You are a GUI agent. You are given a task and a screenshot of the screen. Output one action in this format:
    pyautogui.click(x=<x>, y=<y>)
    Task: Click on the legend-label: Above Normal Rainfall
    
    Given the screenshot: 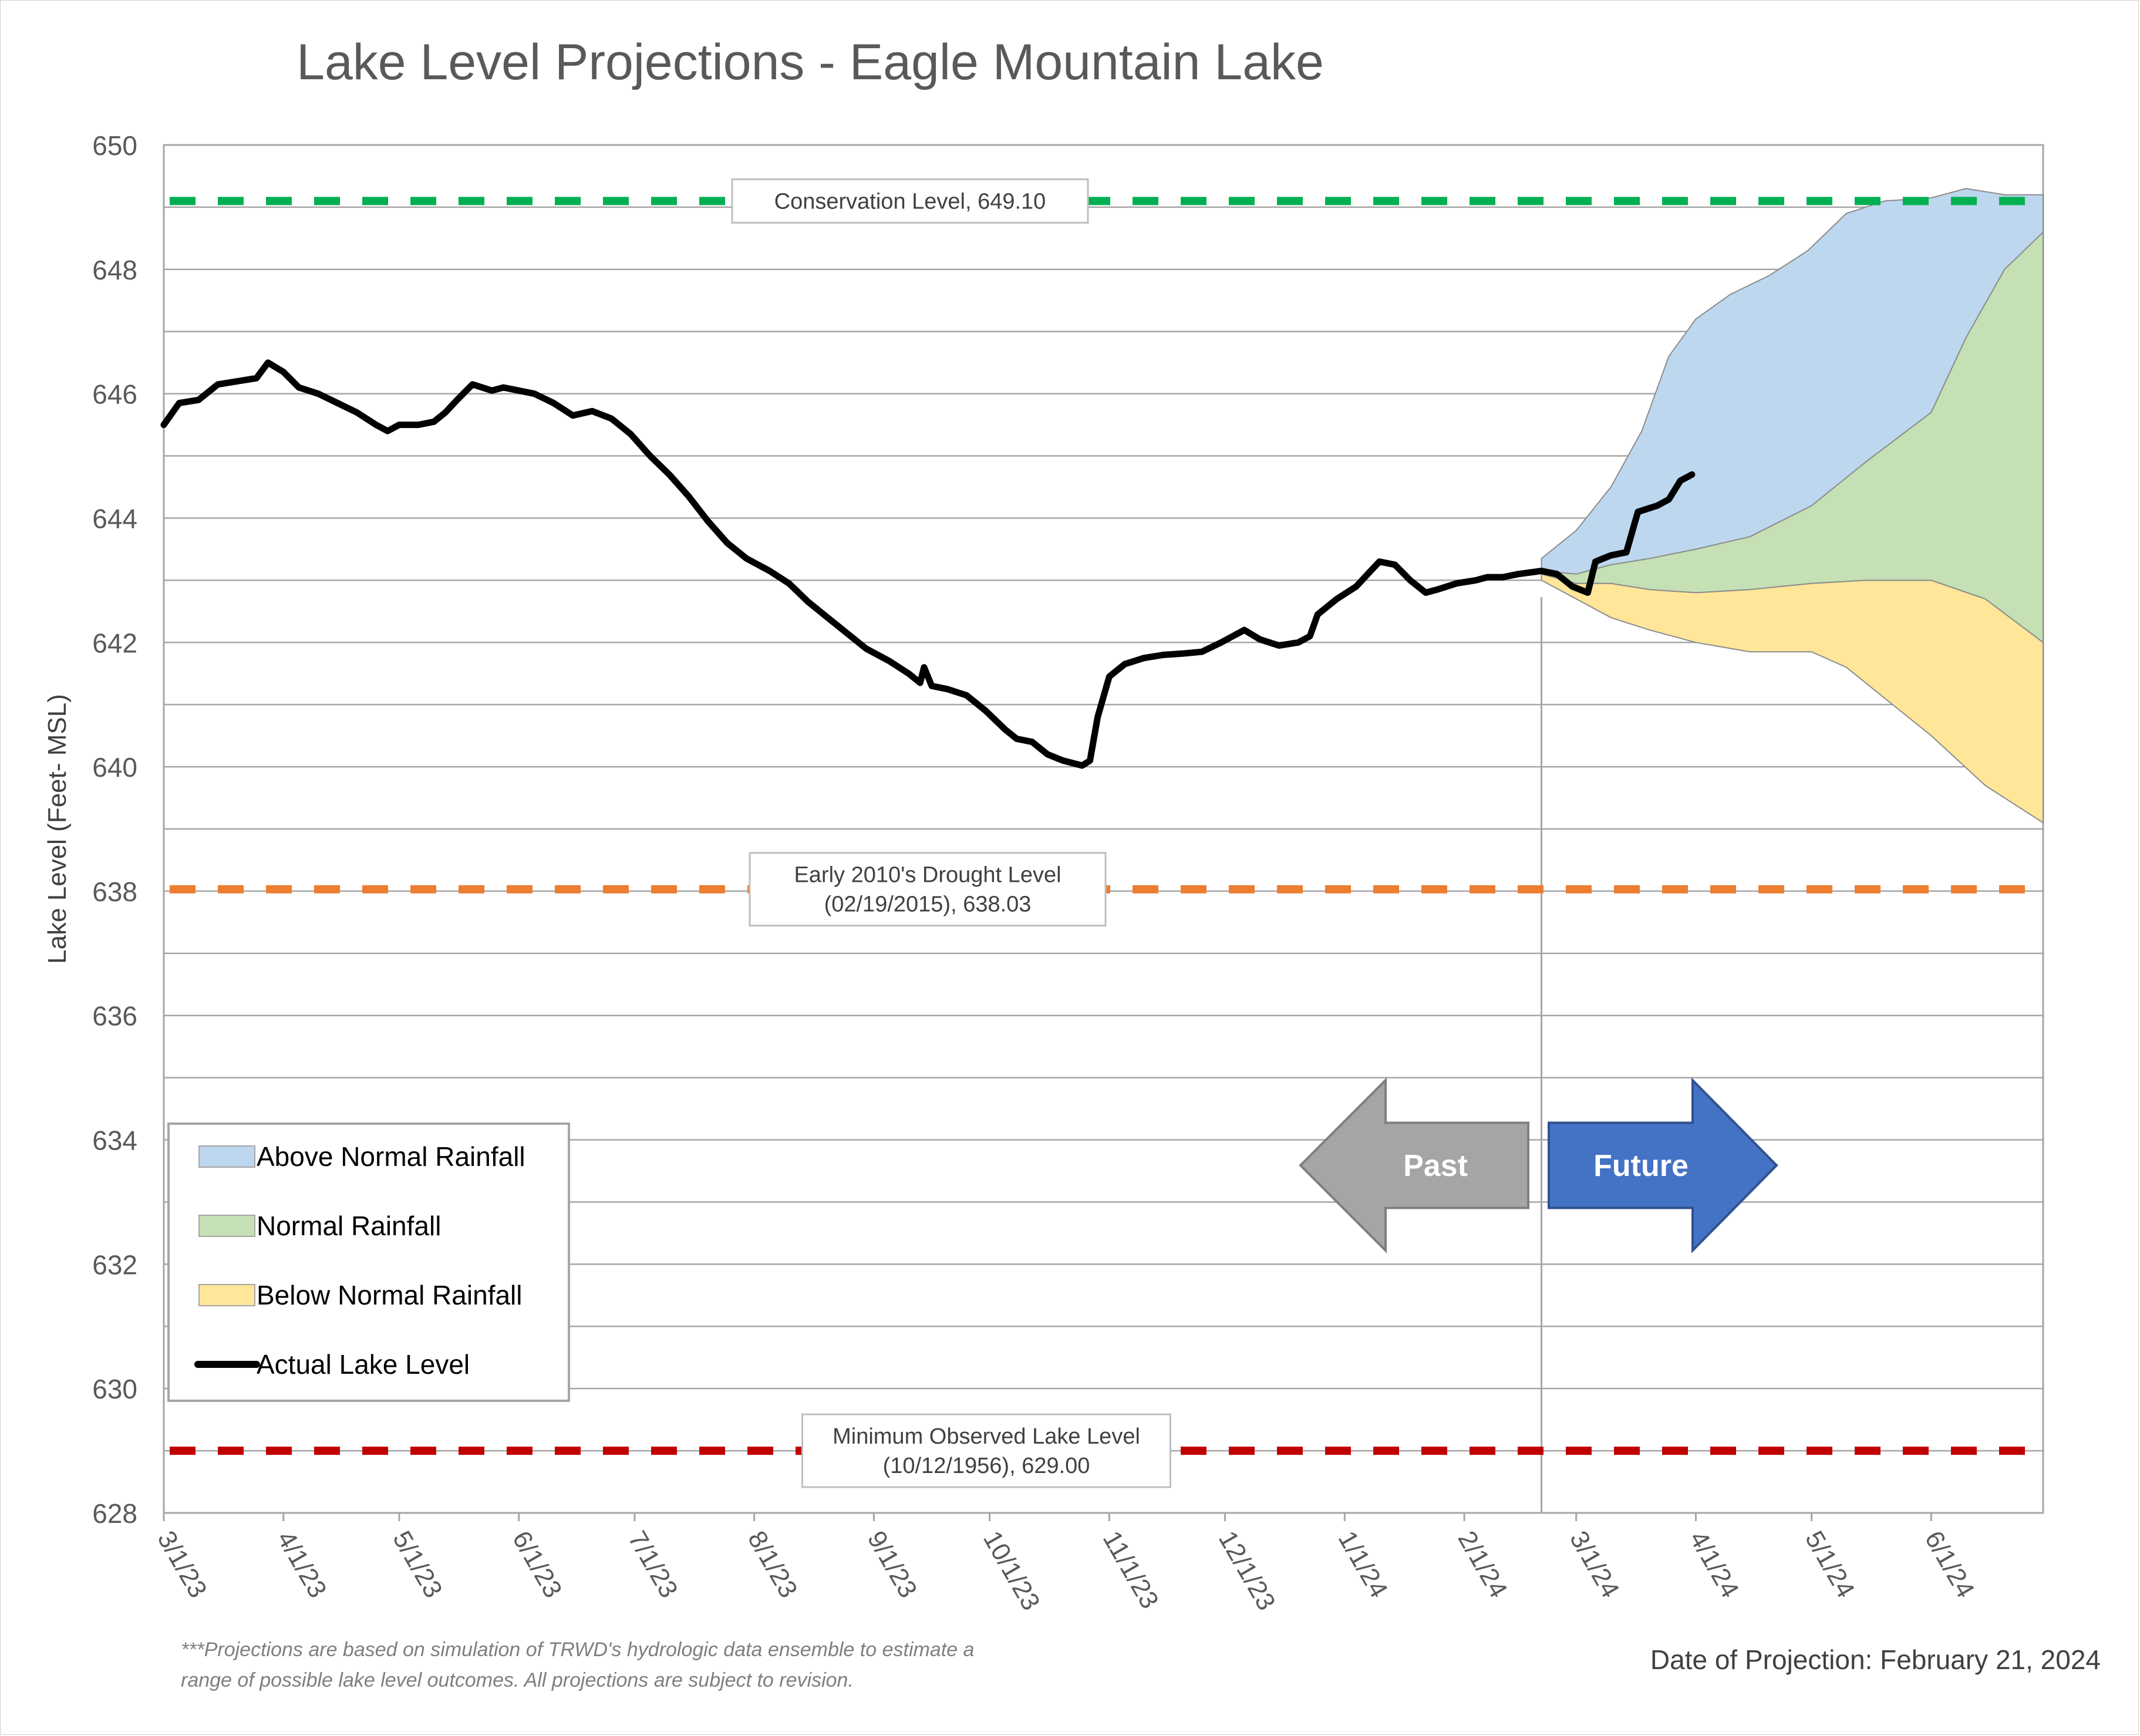 What is the action you would take?
    pyautogui.click(x=391, y=1156)
    